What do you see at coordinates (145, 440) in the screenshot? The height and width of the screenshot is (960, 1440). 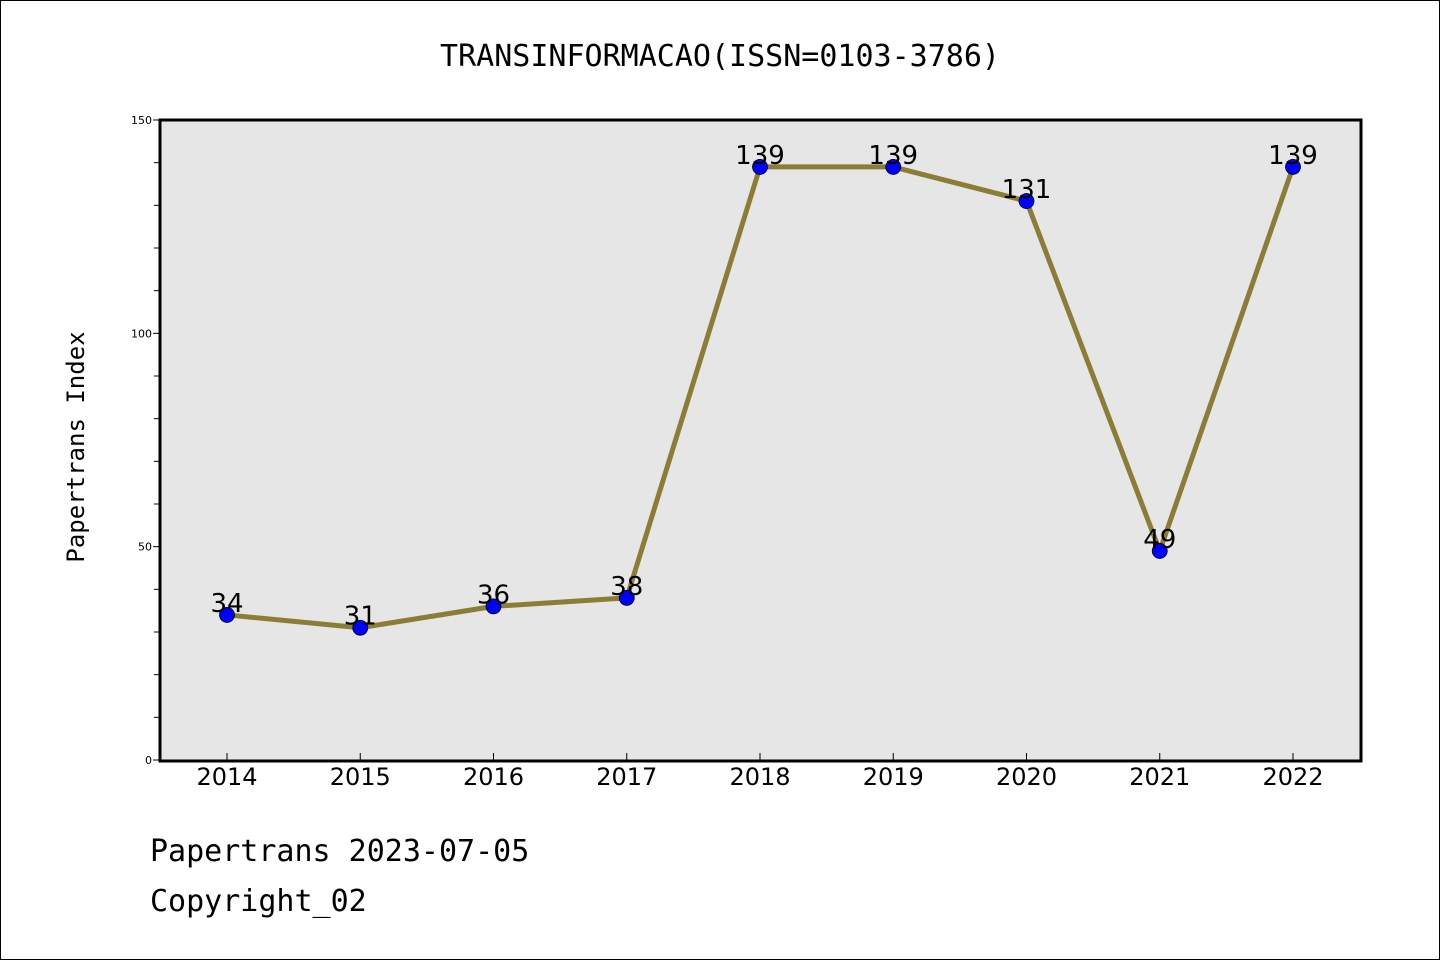 I see `y-axis: 0 50 100 150` at bounding box center [145, 440].